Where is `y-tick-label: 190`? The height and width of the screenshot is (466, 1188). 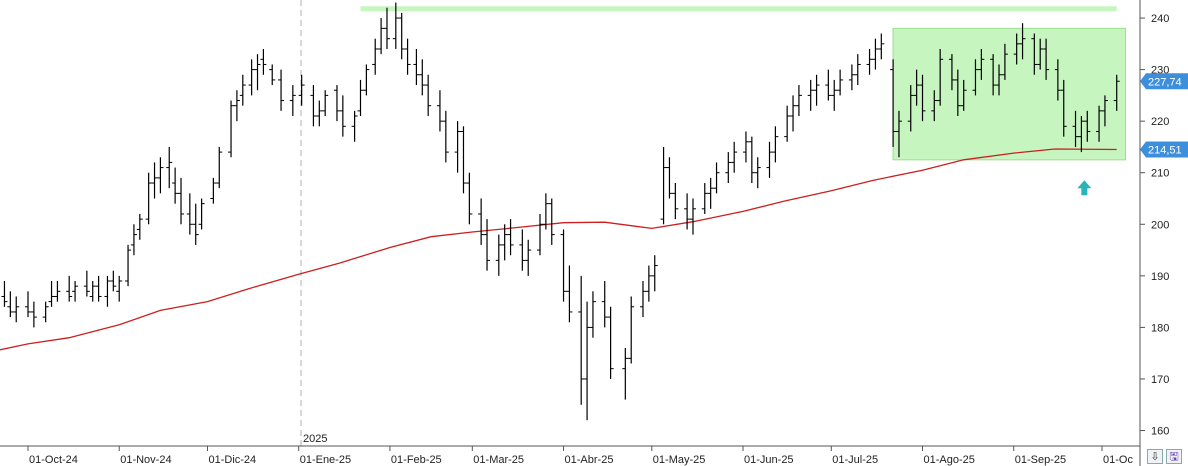
y-tick-label: 190 is located at coordinates (1160, 277).